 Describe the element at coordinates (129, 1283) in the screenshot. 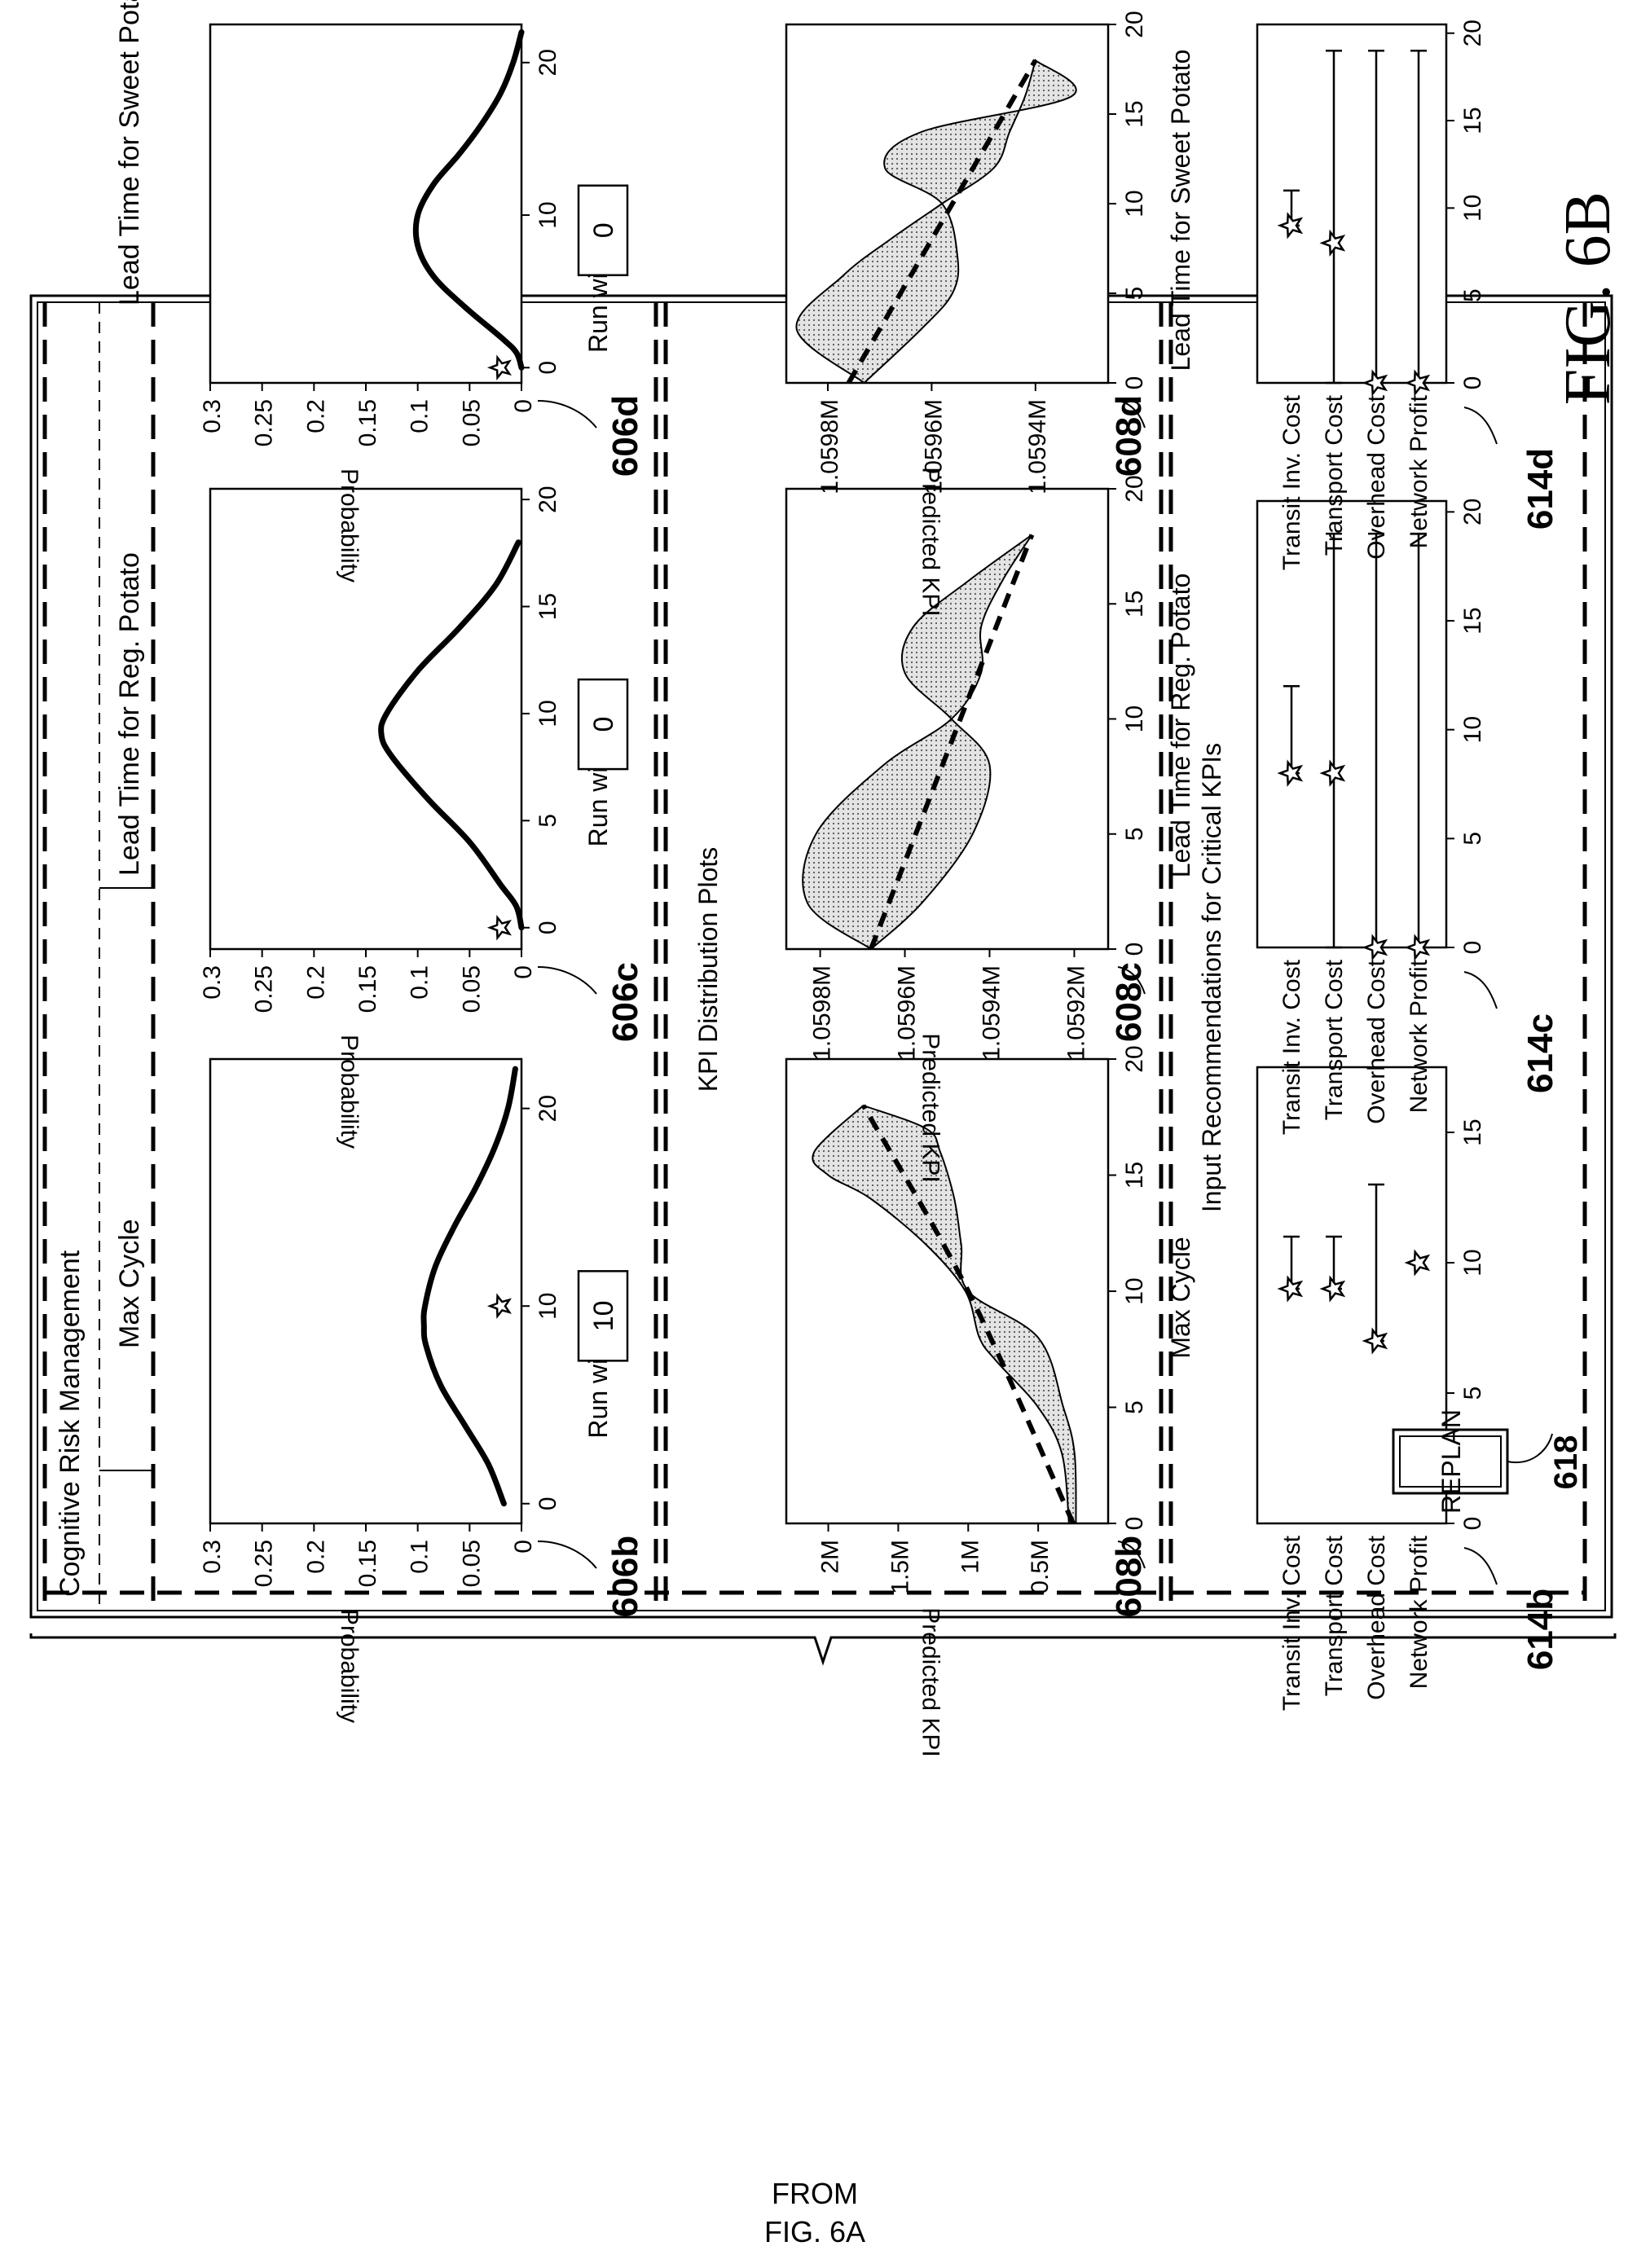

I see `tab-max-cycle: Max Cycle` at that location.